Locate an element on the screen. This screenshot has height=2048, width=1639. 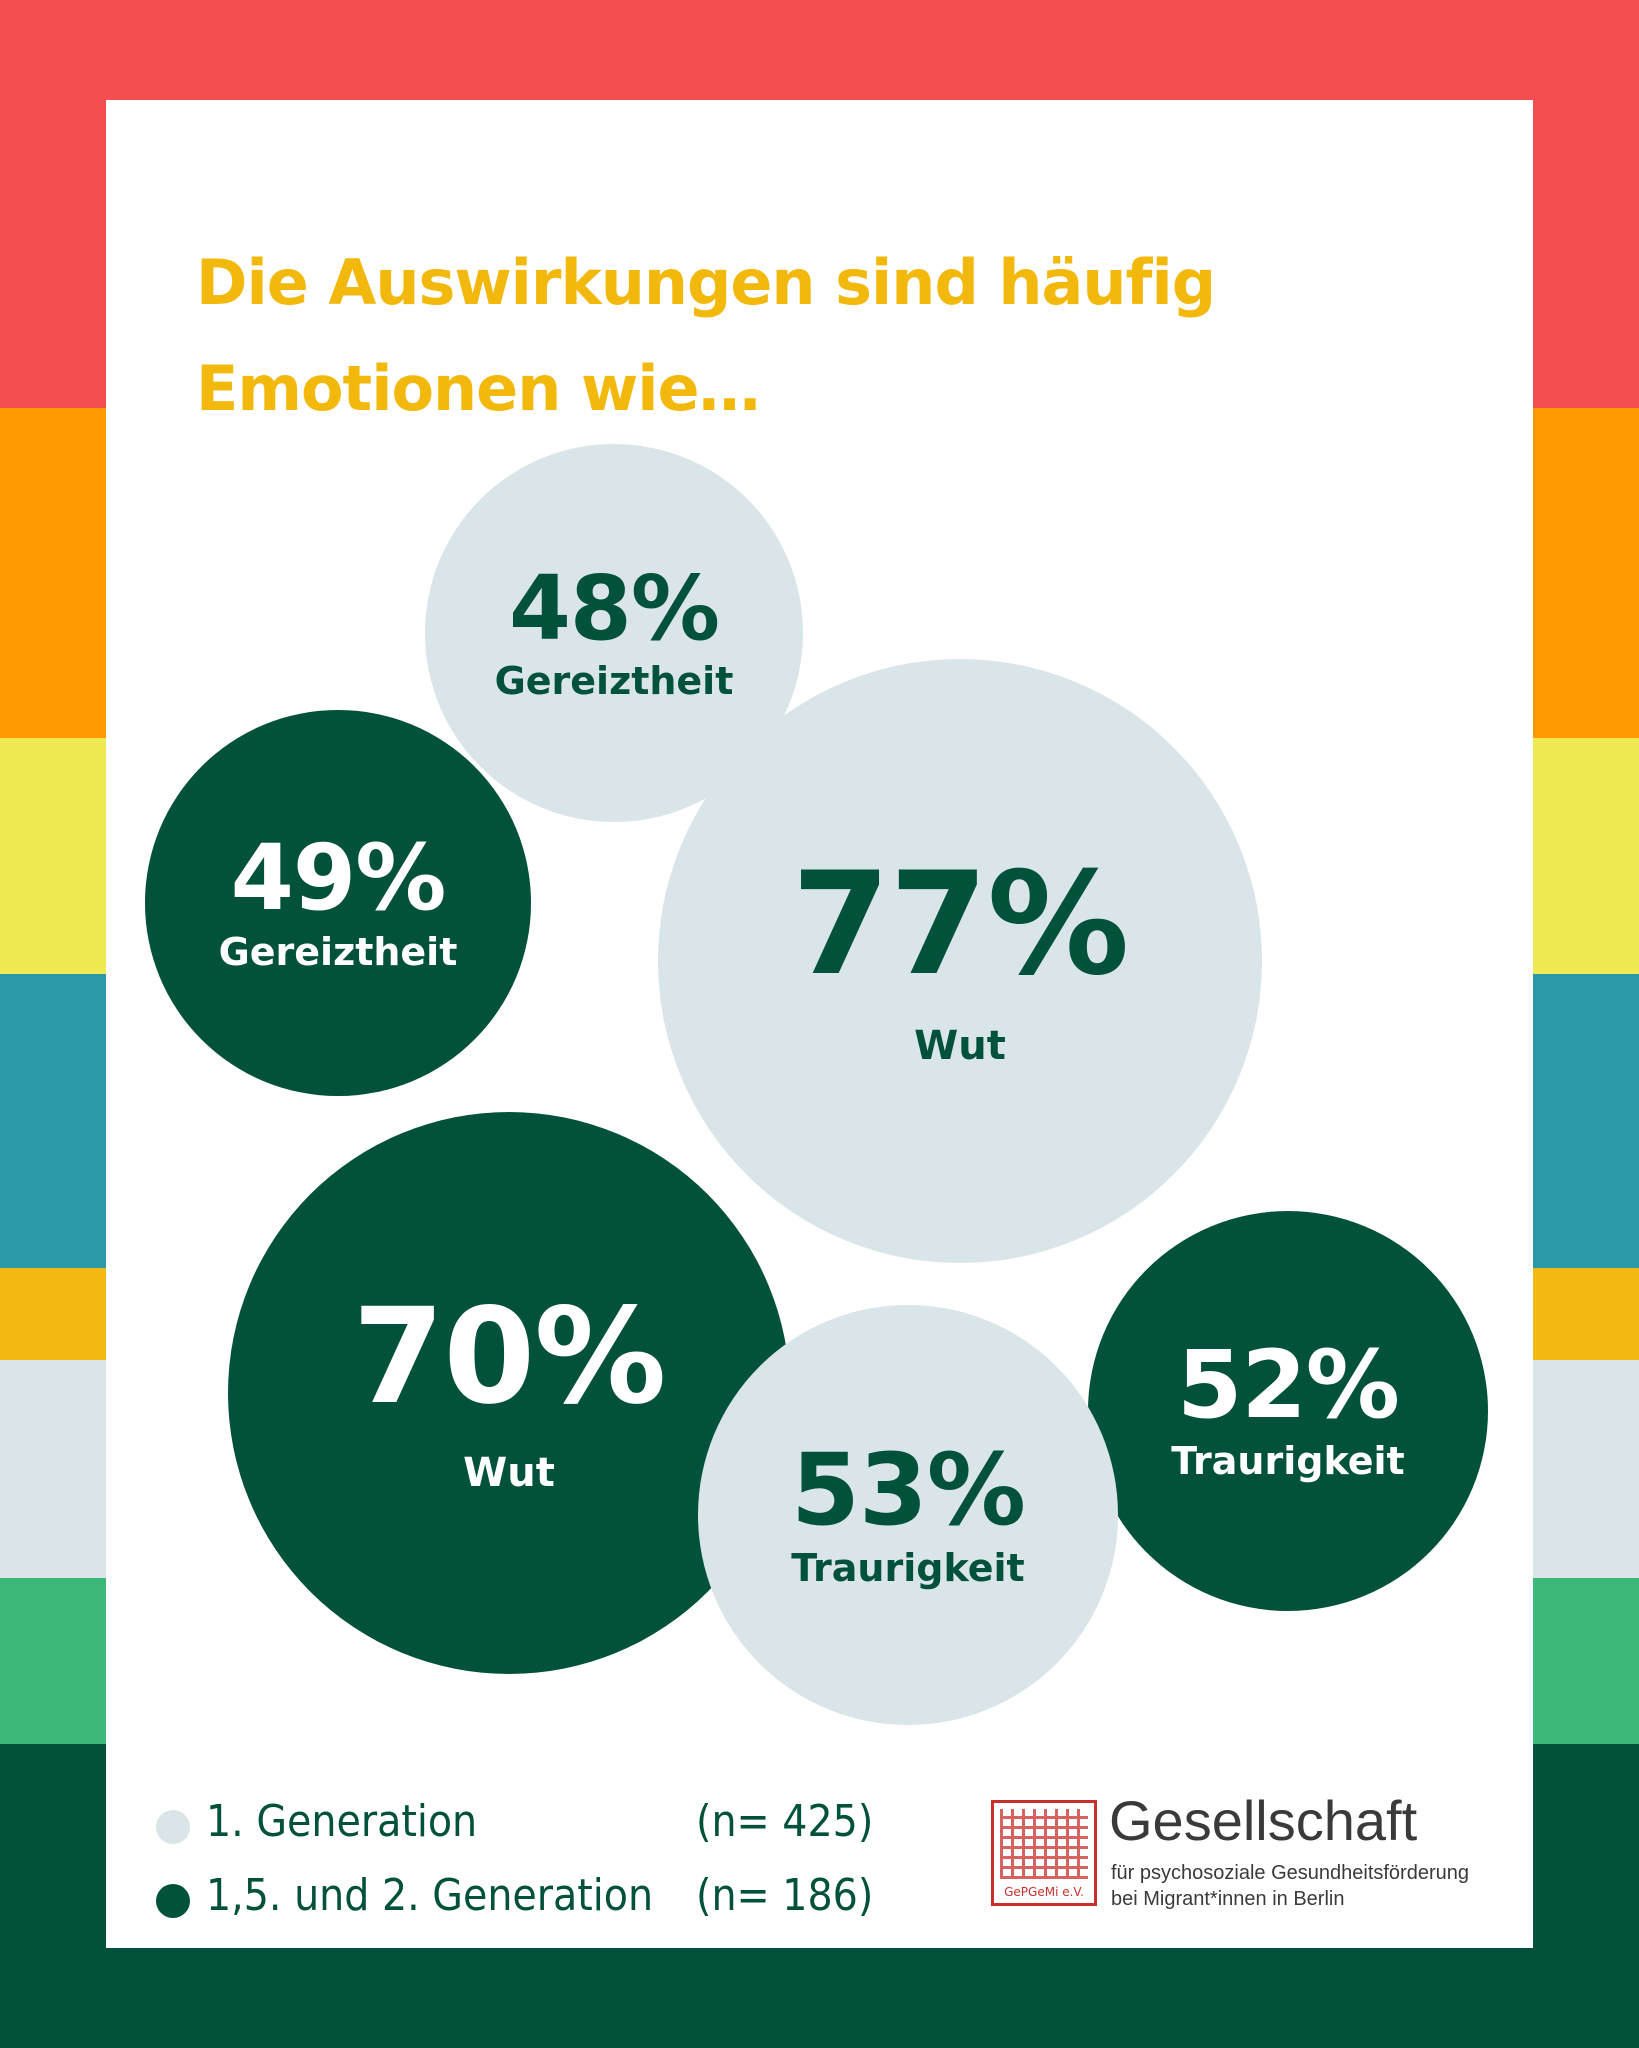
bubble-value: 53% is located at coordinates (908, 1490).